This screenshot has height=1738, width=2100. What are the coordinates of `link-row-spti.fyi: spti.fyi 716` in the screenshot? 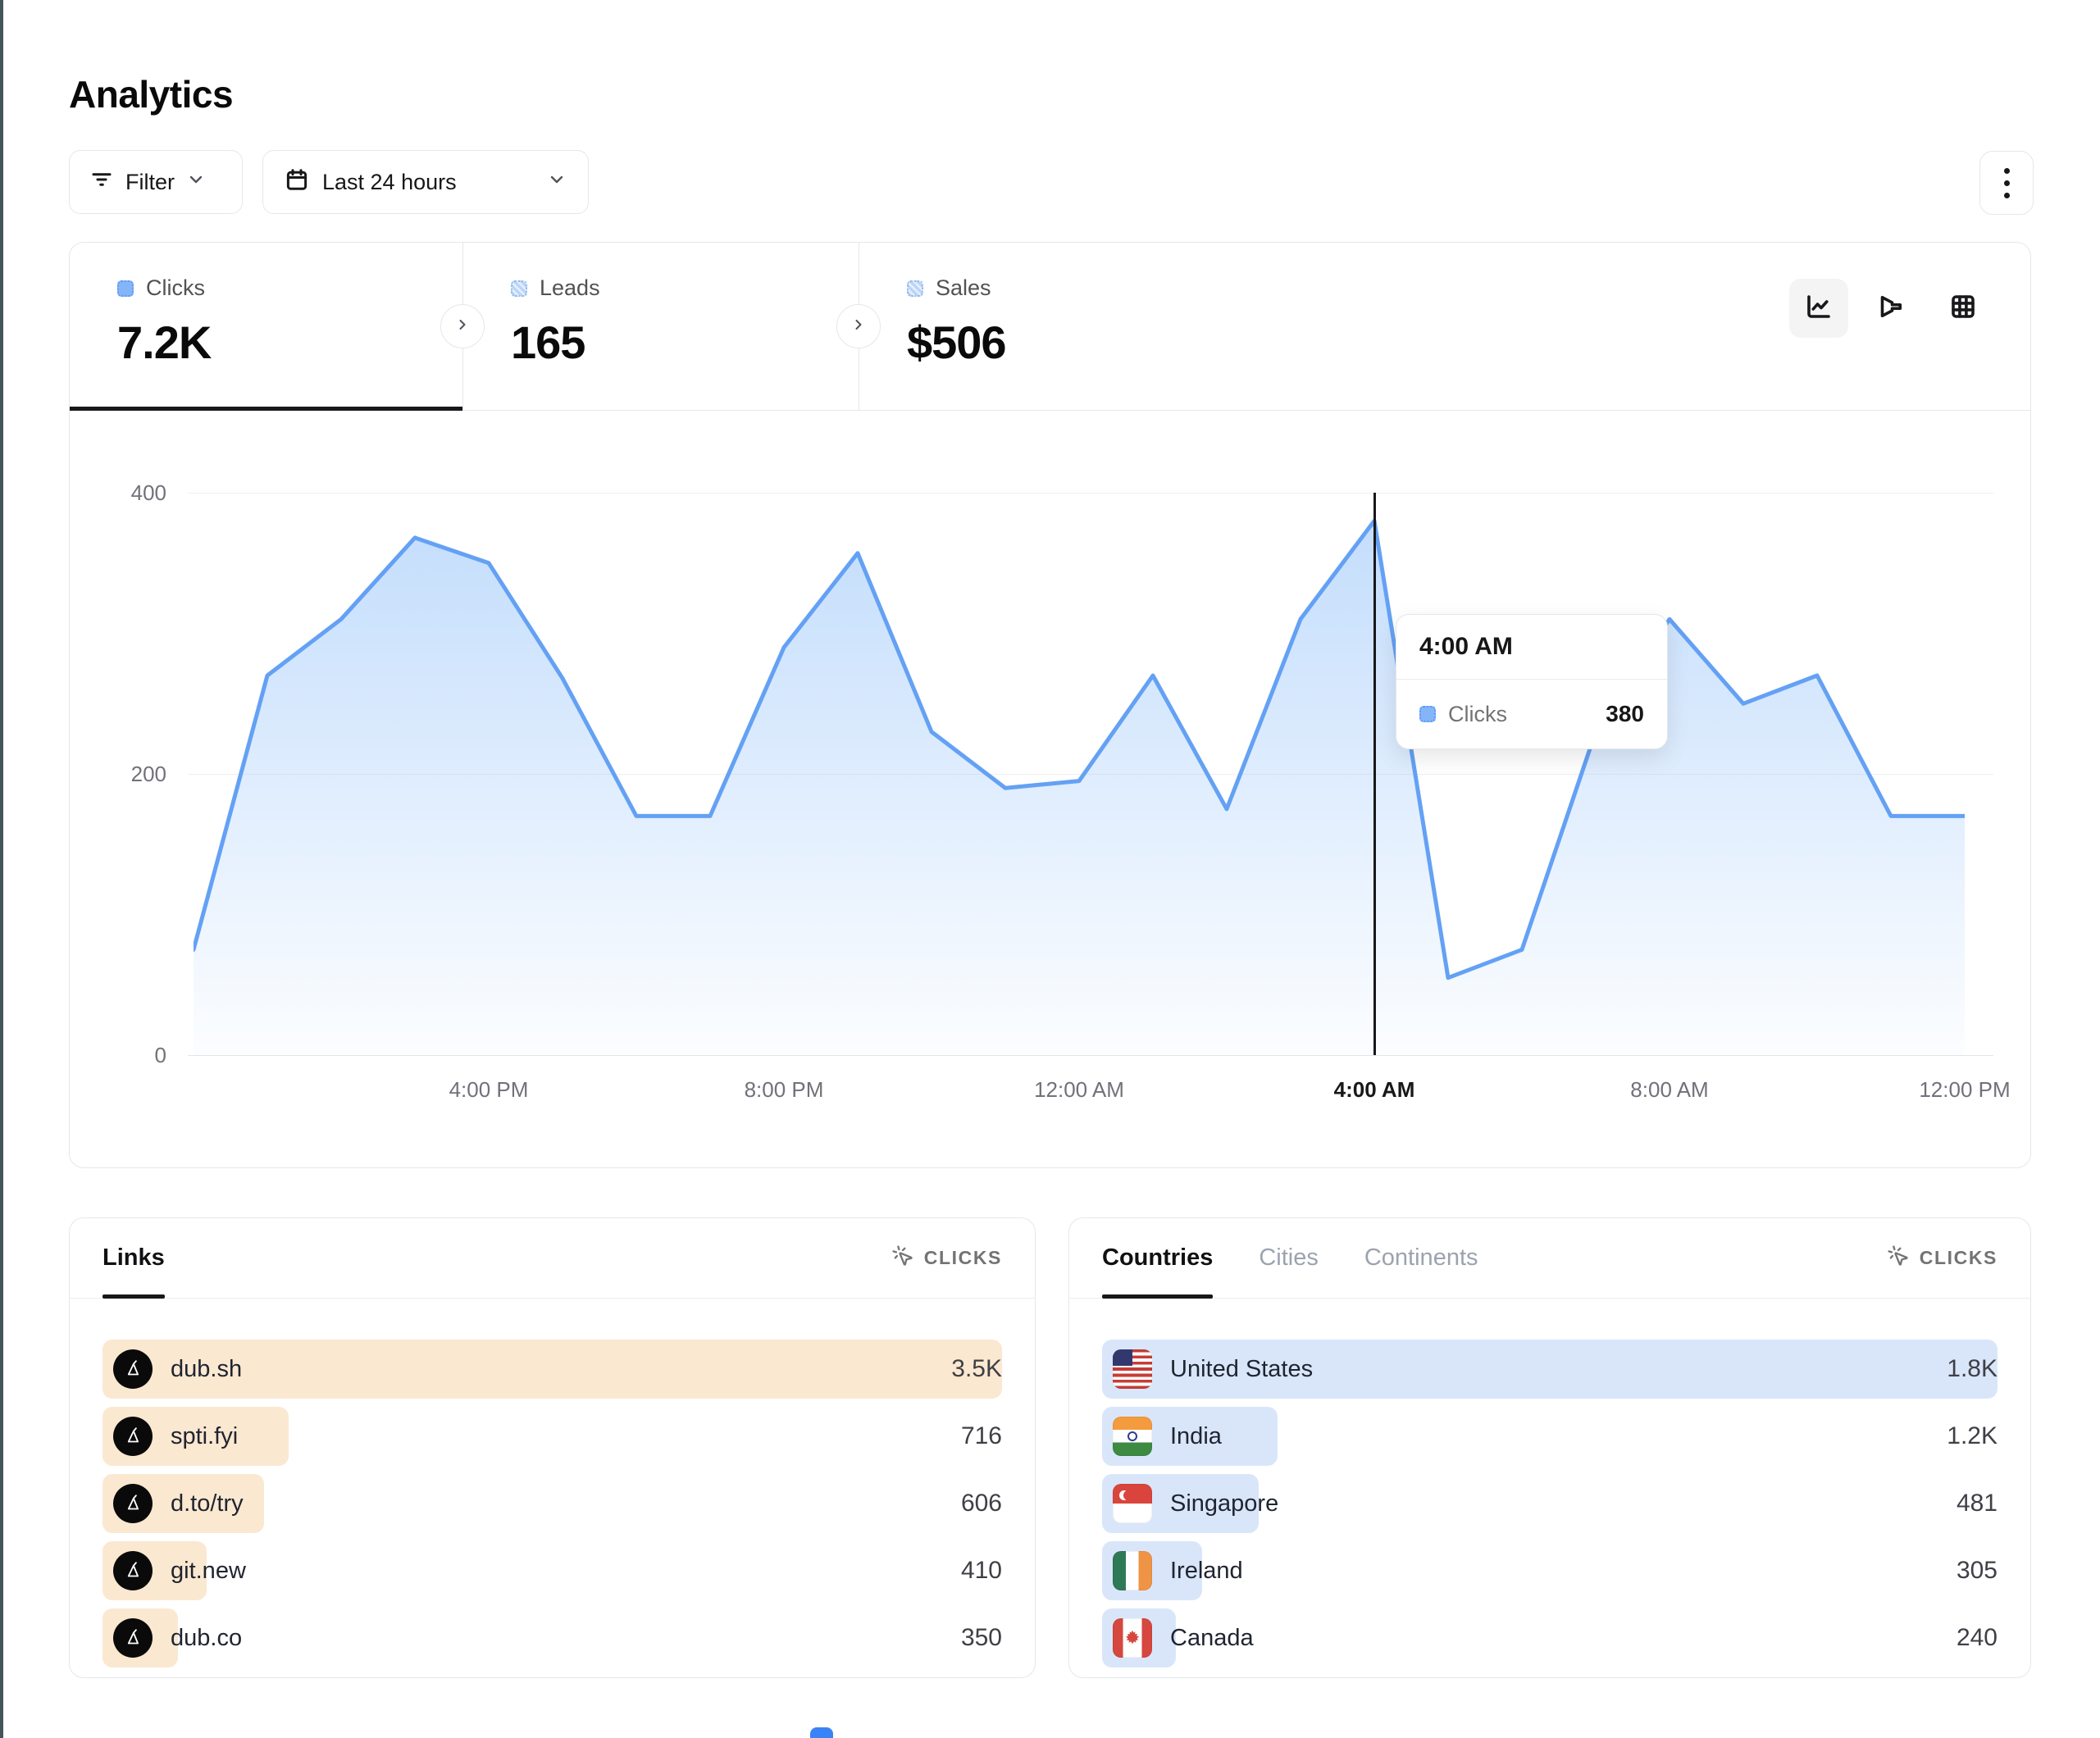 It's located at (552, 1436).